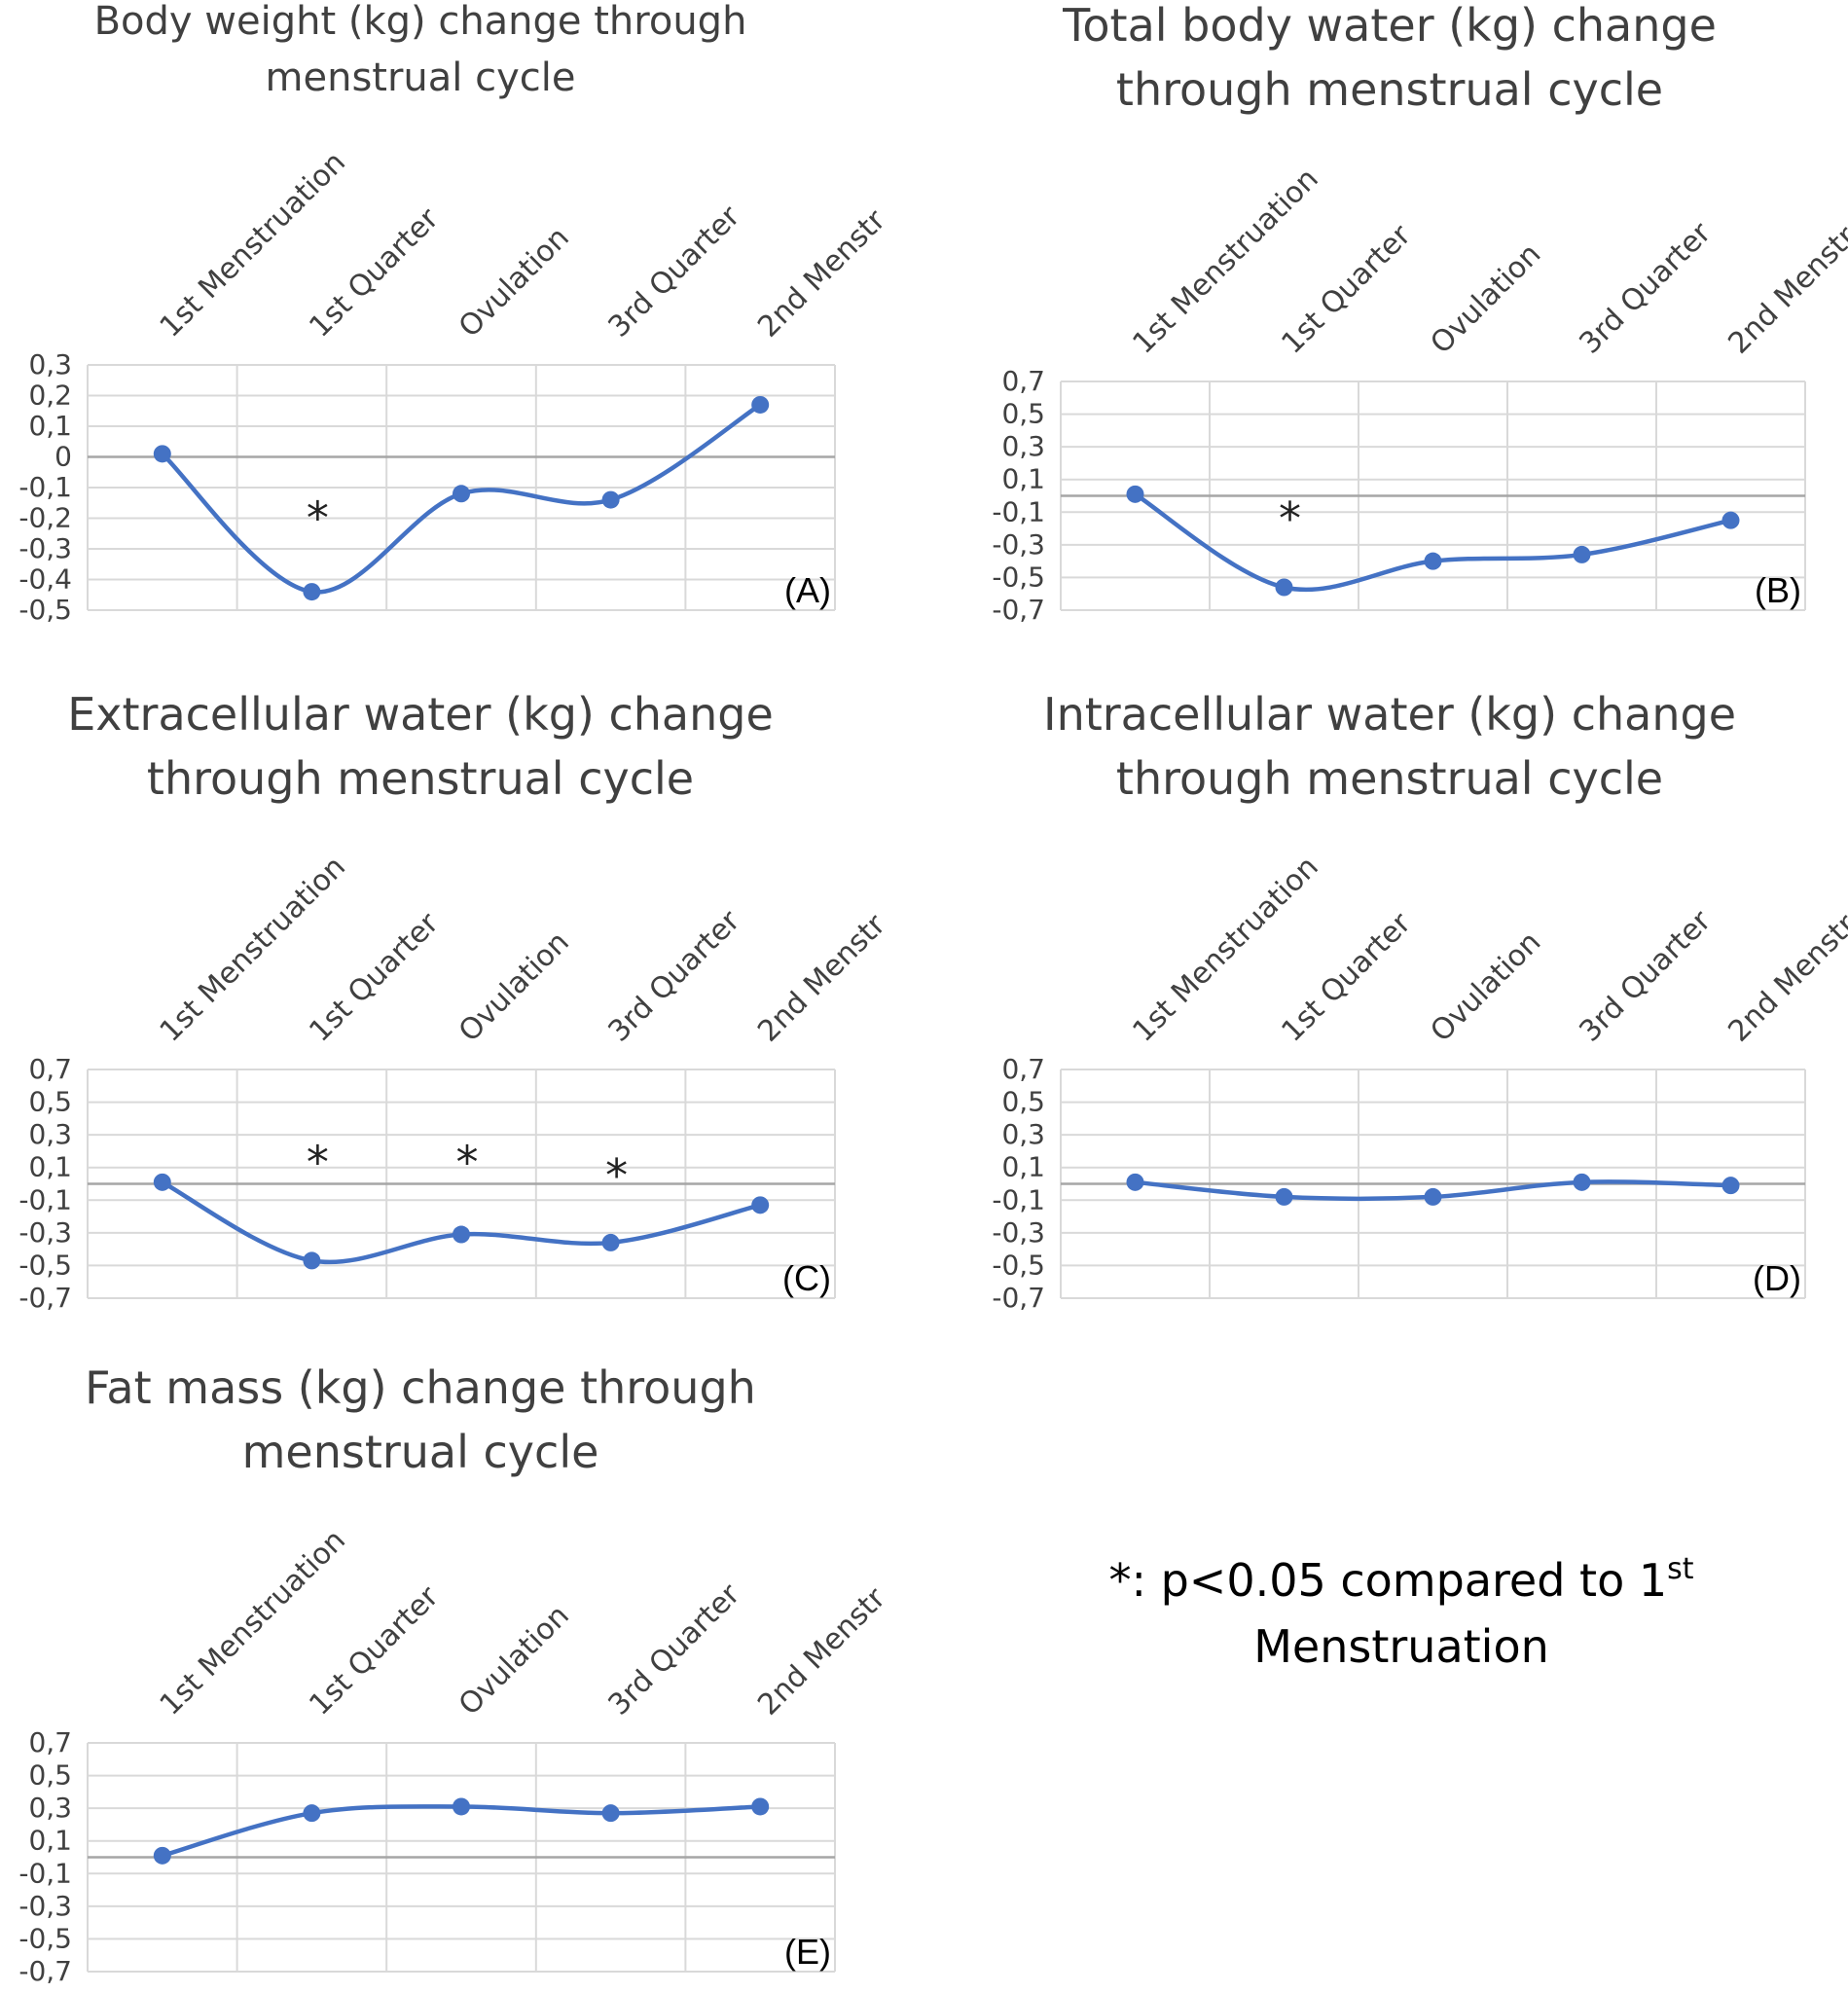 The height and width of the screenshot is (1993, 1848). What do you see at coordinates (461, 1222) in the screenshot?
I see `series-line` at bounding box center [461, 1222].